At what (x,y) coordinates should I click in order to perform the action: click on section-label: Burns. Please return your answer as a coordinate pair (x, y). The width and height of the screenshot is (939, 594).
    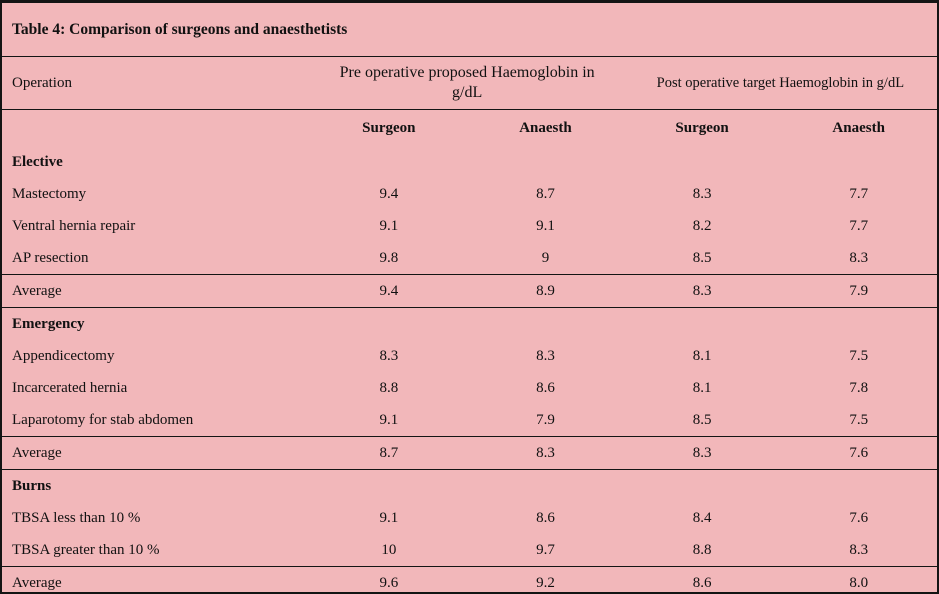
    Looking at the image, I should click on (32, 485).